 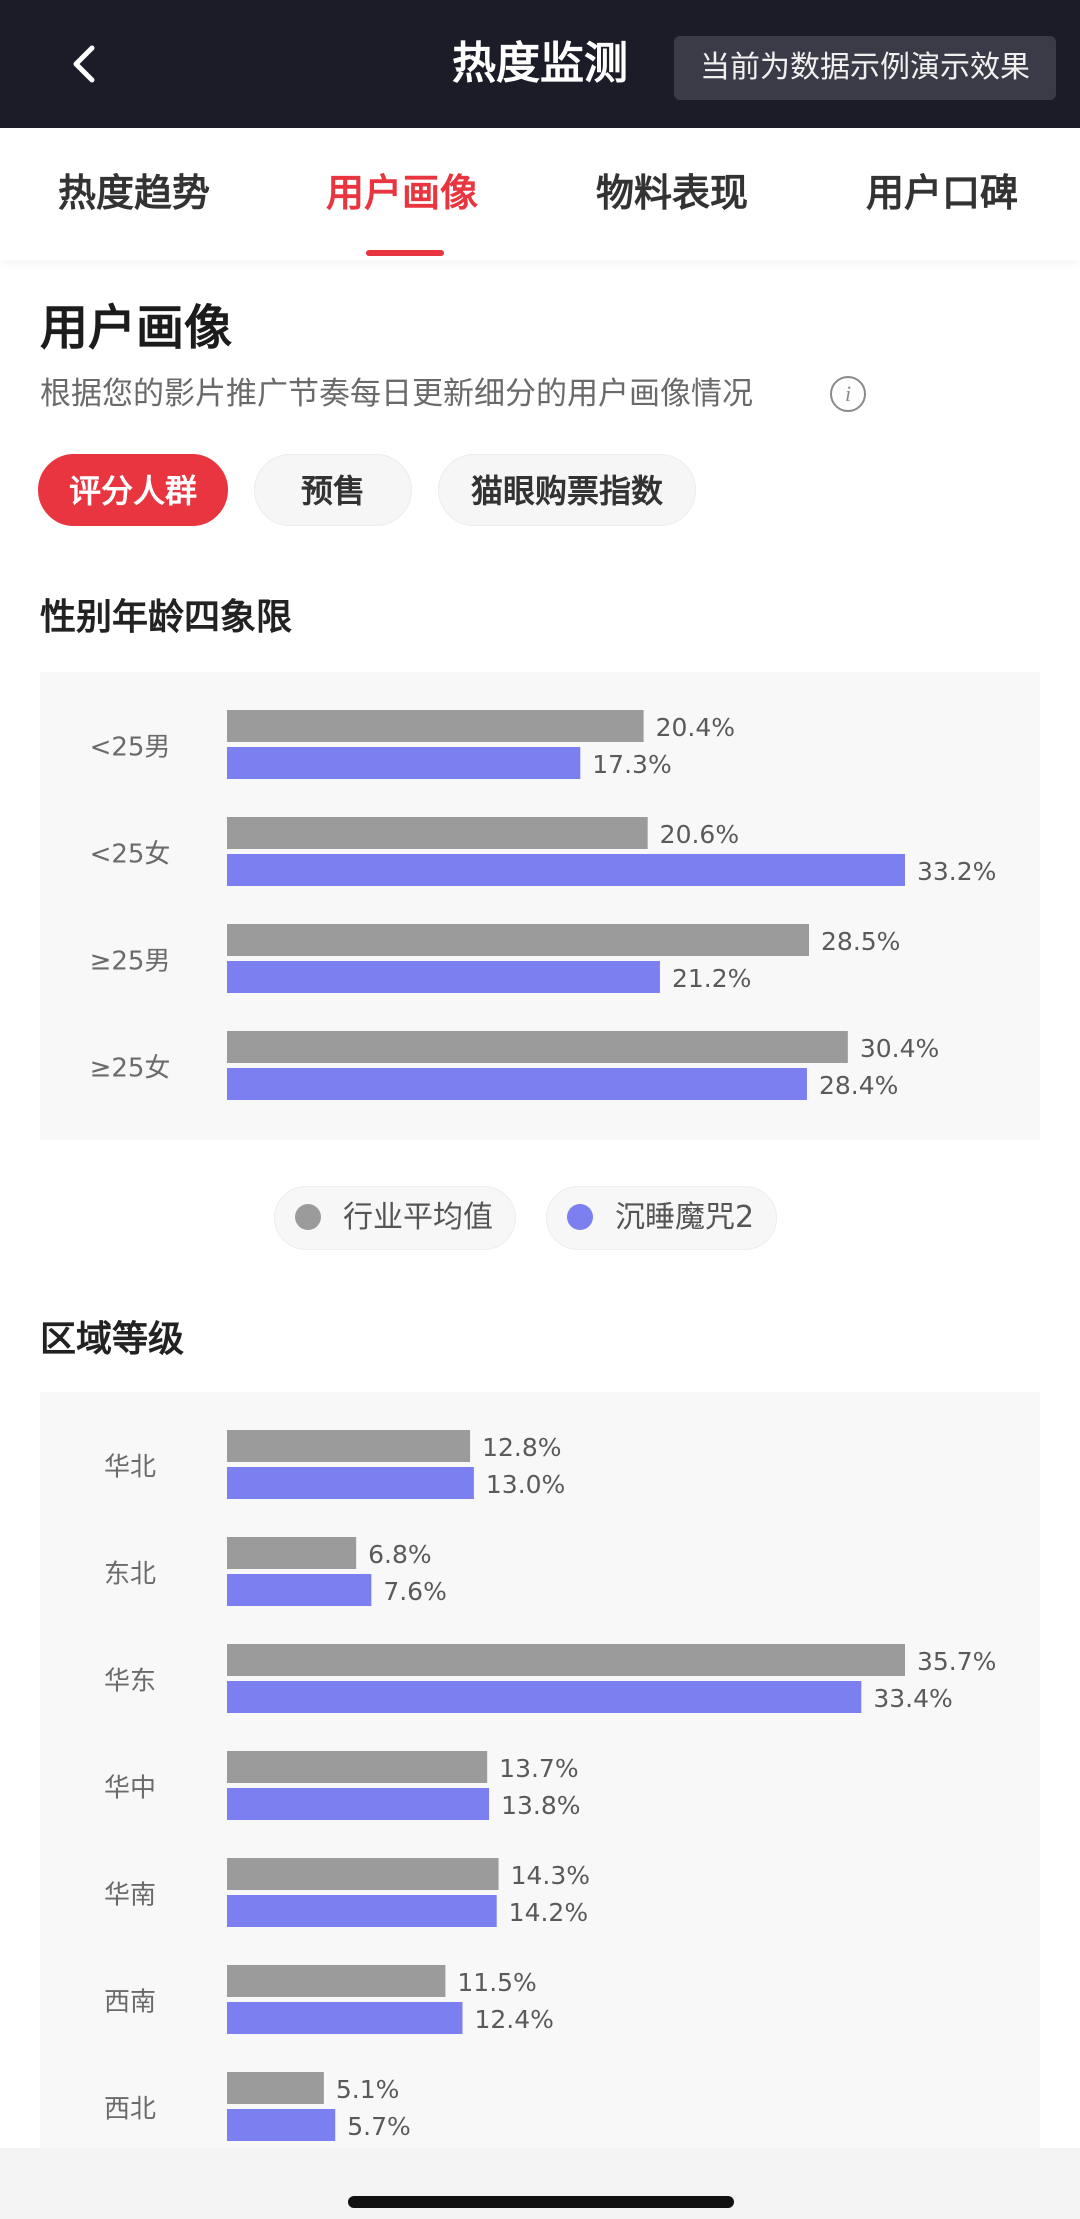 What do you see at coordinates (400, 1554) in the screenshot?
I see `value-label: 6.8%` at bounding box center [400, 1554].